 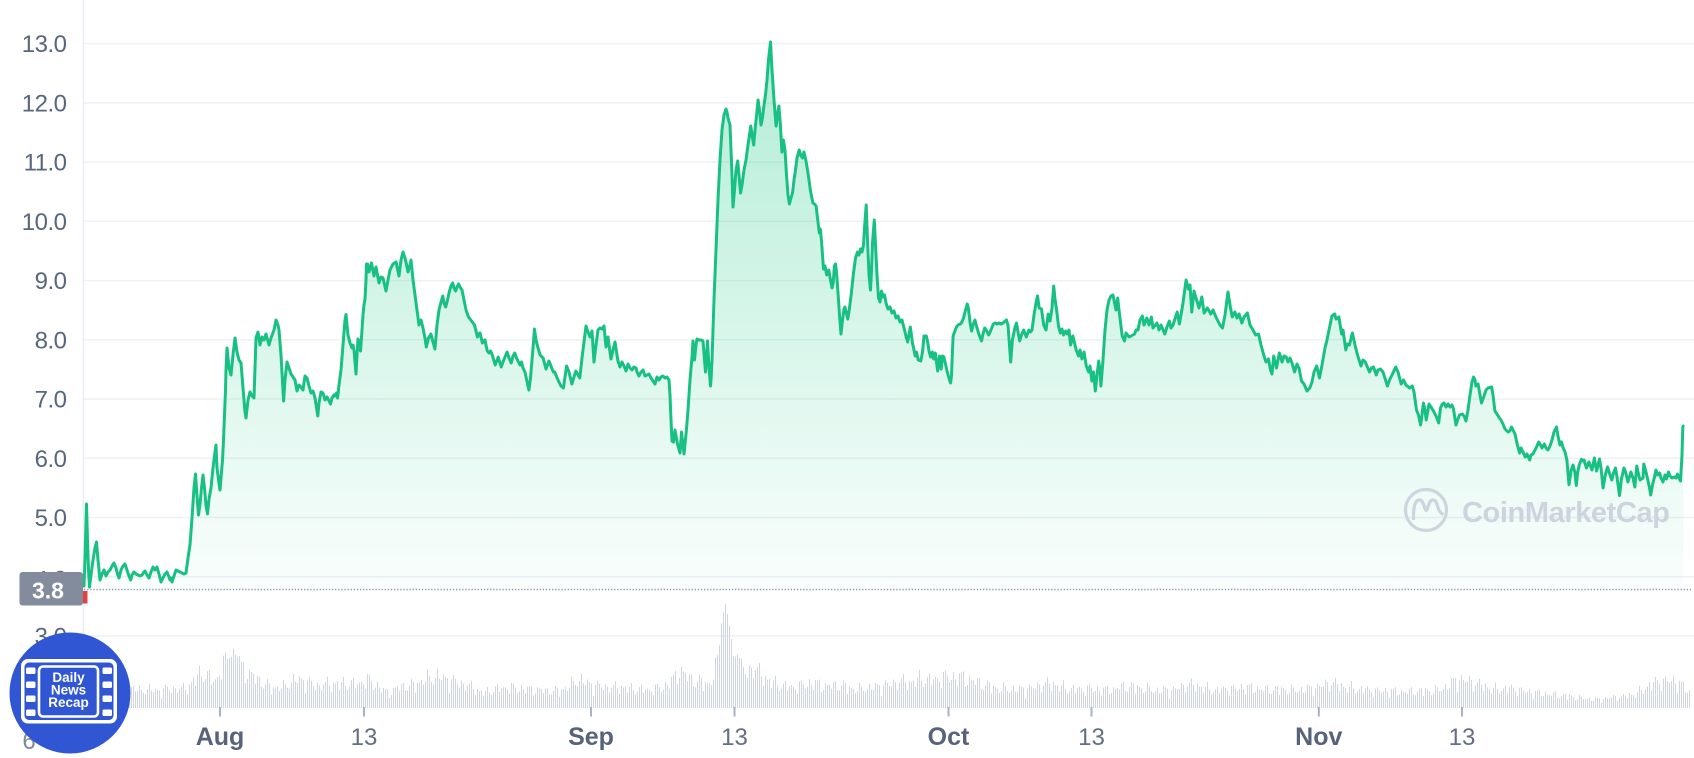 I want to click on svg-text: Daily, so click(x=68, y=677).